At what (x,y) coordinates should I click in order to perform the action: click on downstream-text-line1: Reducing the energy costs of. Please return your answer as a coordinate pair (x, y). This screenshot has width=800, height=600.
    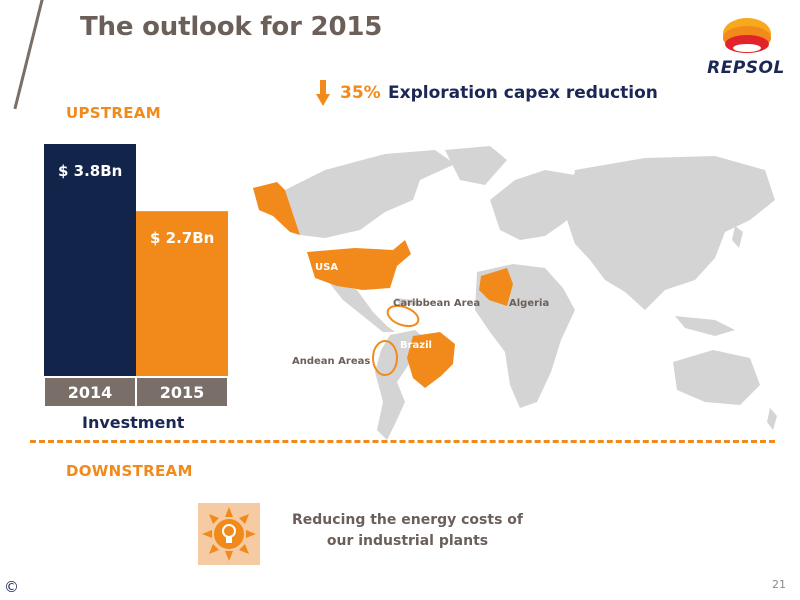
    Looking at the image, I should click on (407, 520).